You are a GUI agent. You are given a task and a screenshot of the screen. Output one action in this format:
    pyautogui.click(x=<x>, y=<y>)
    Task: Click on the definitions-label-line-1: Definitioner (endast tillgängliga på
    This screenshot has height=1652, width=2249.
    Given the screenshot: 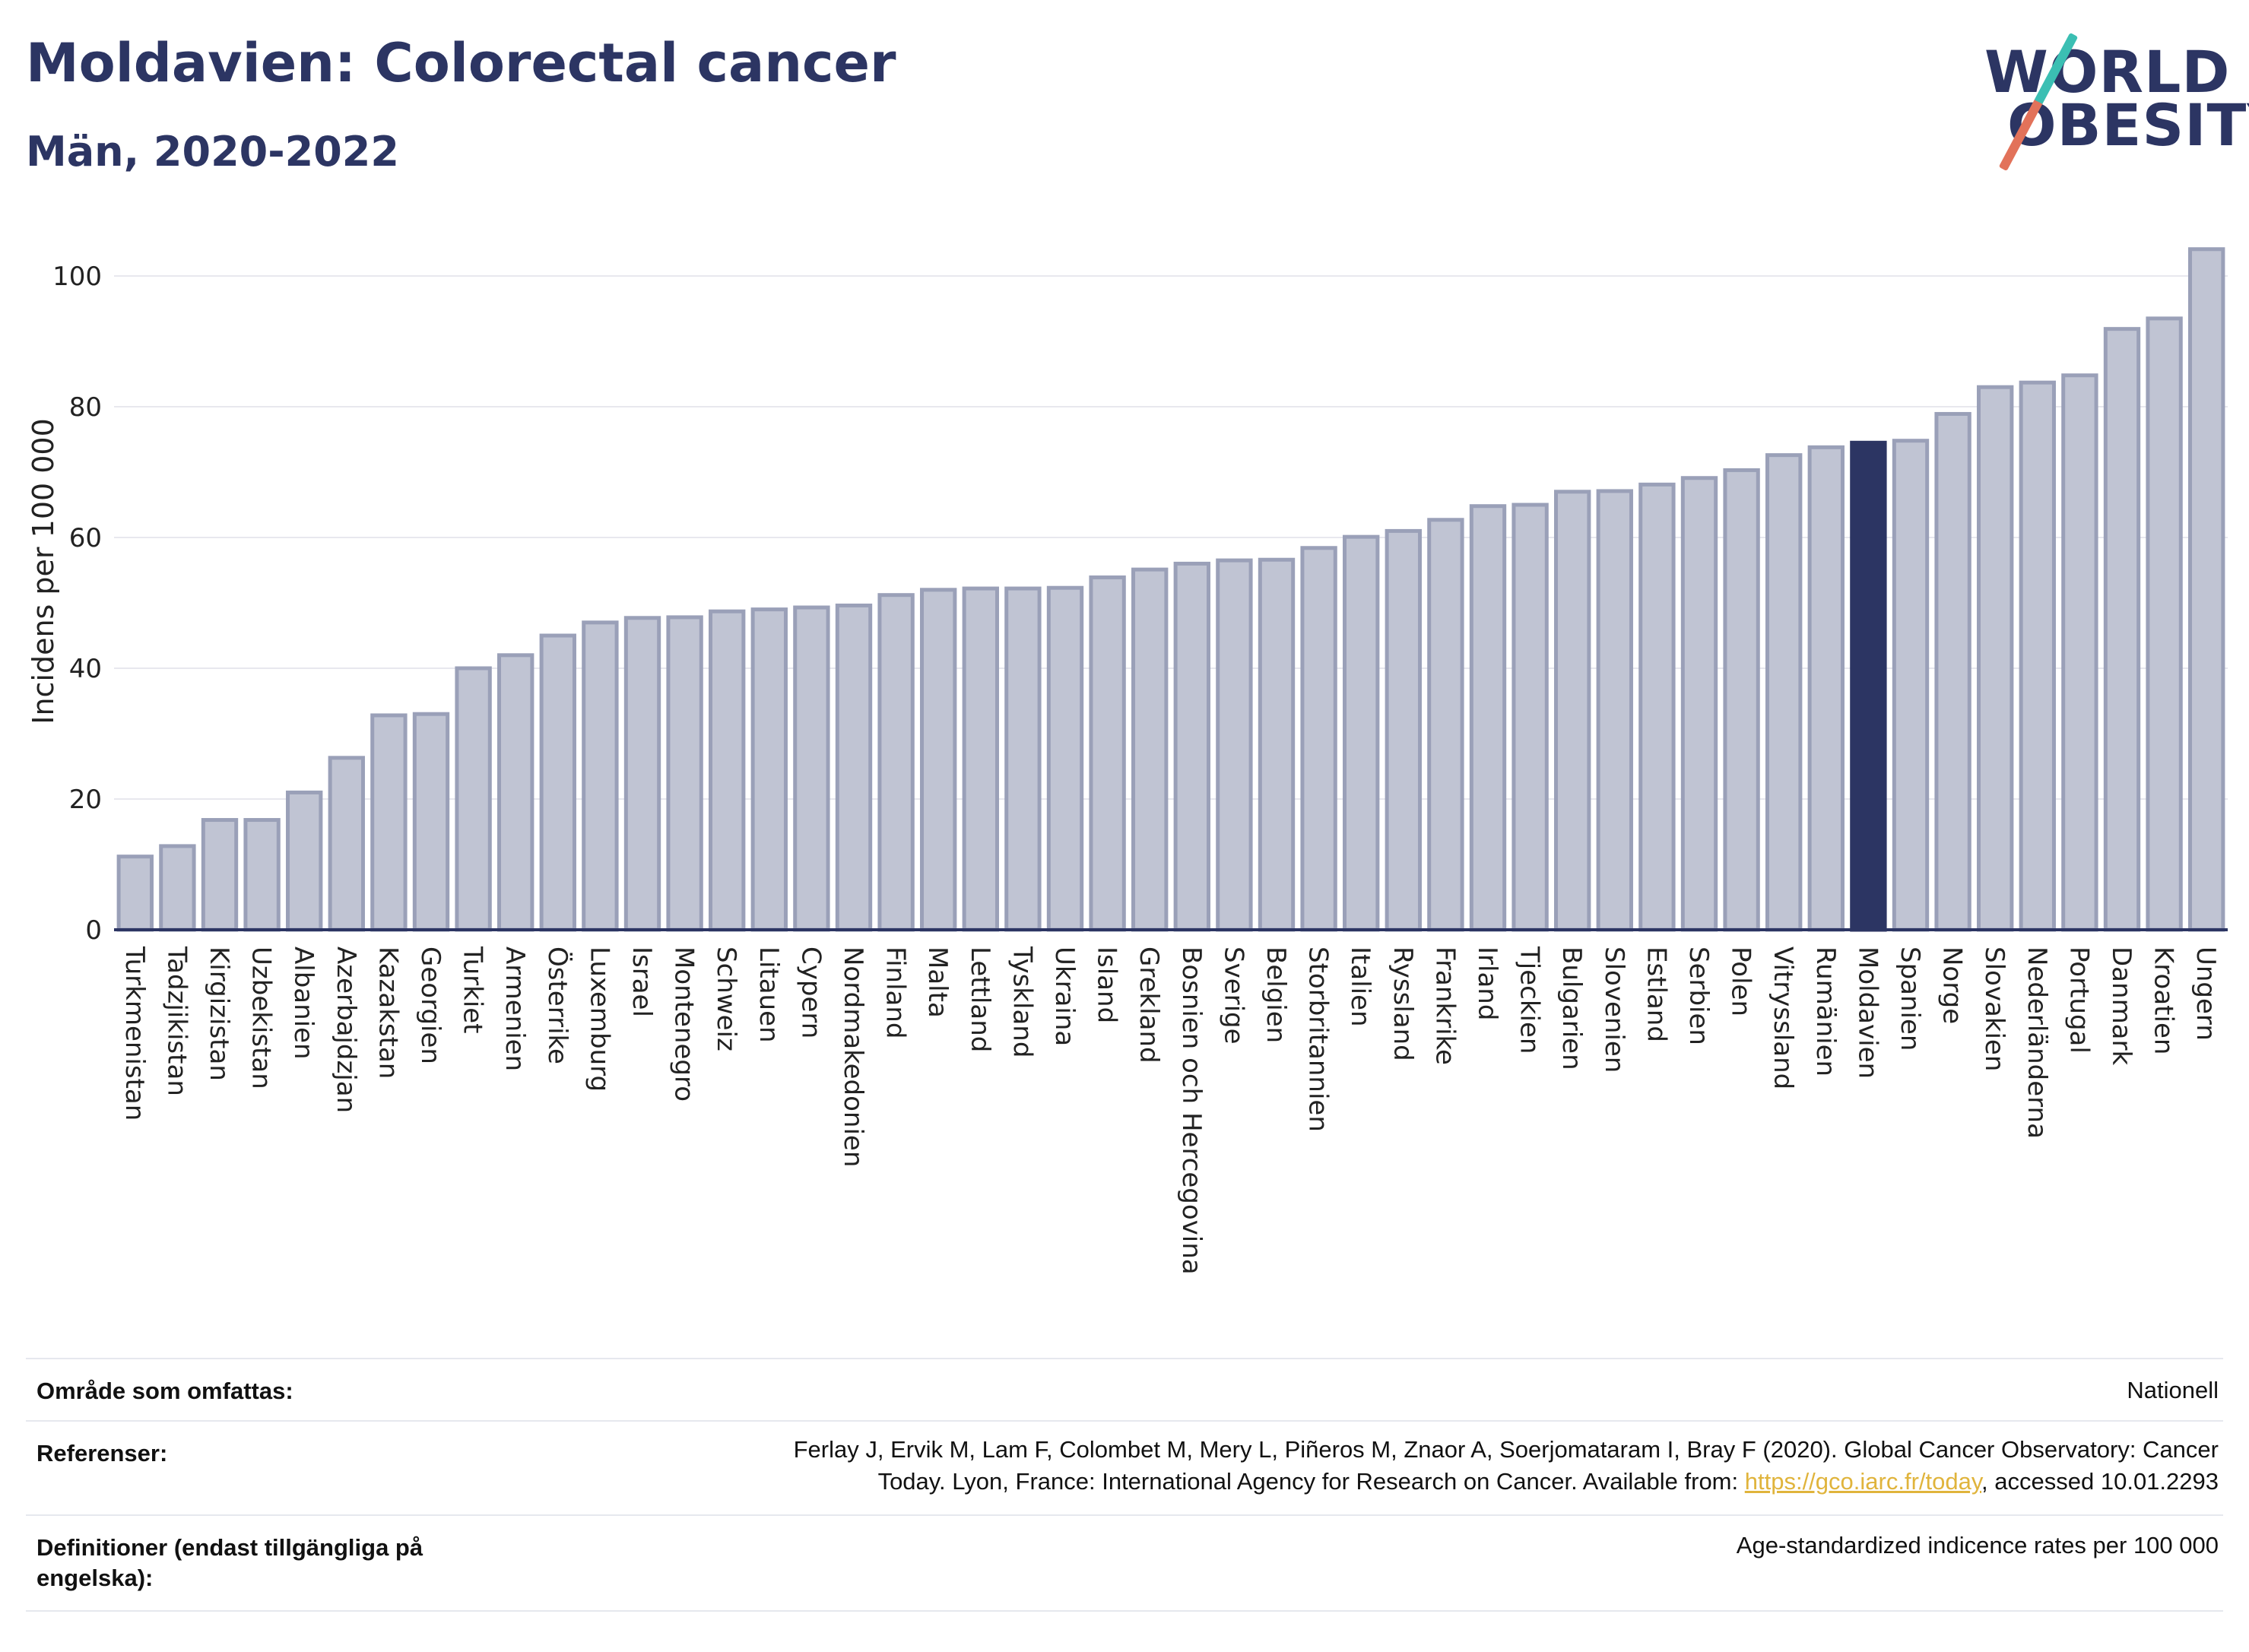 What is the action you would take?
    pyautogui.click(x=229, y=1547)
    